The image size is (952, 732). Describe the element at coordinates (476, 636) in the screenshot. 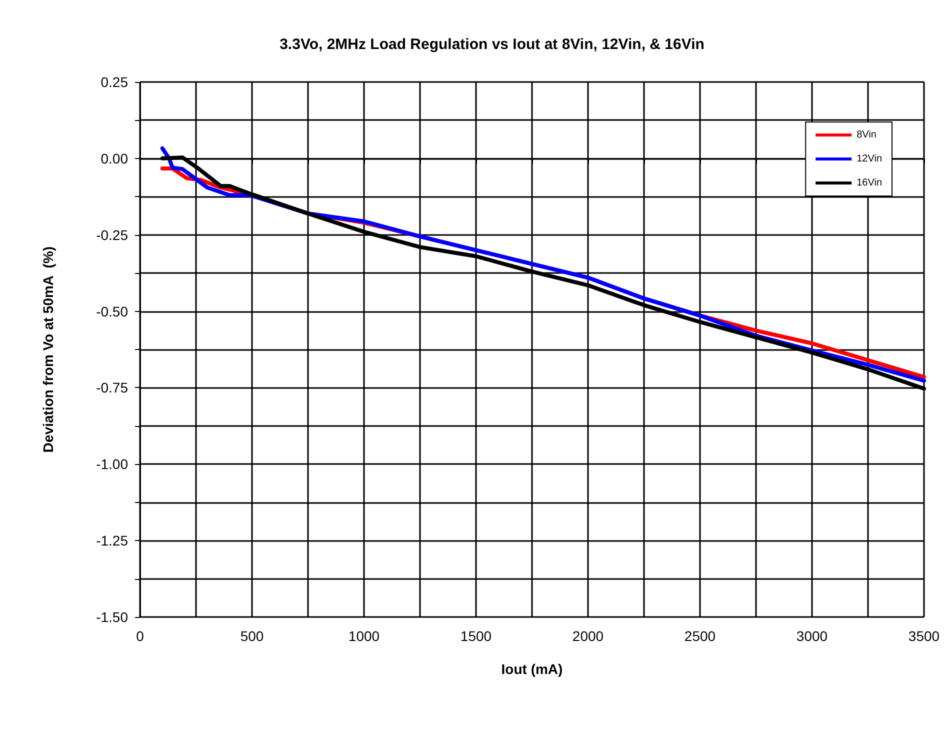

I see `x-tick-label: 1500` at that location.